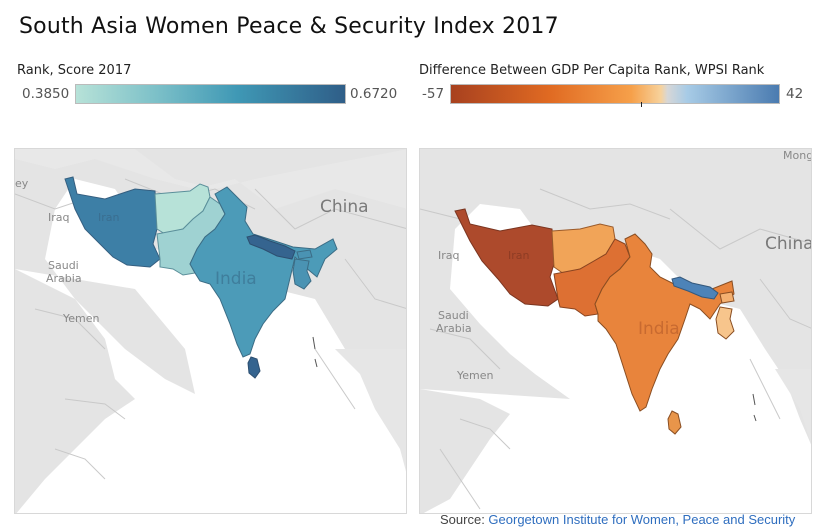 The width and height of the screenshot is (825, 531). Describe the element at coordinates (74, 70) in the screenshot. I see `legend-left-title: Rank, Score 2017` at that location.